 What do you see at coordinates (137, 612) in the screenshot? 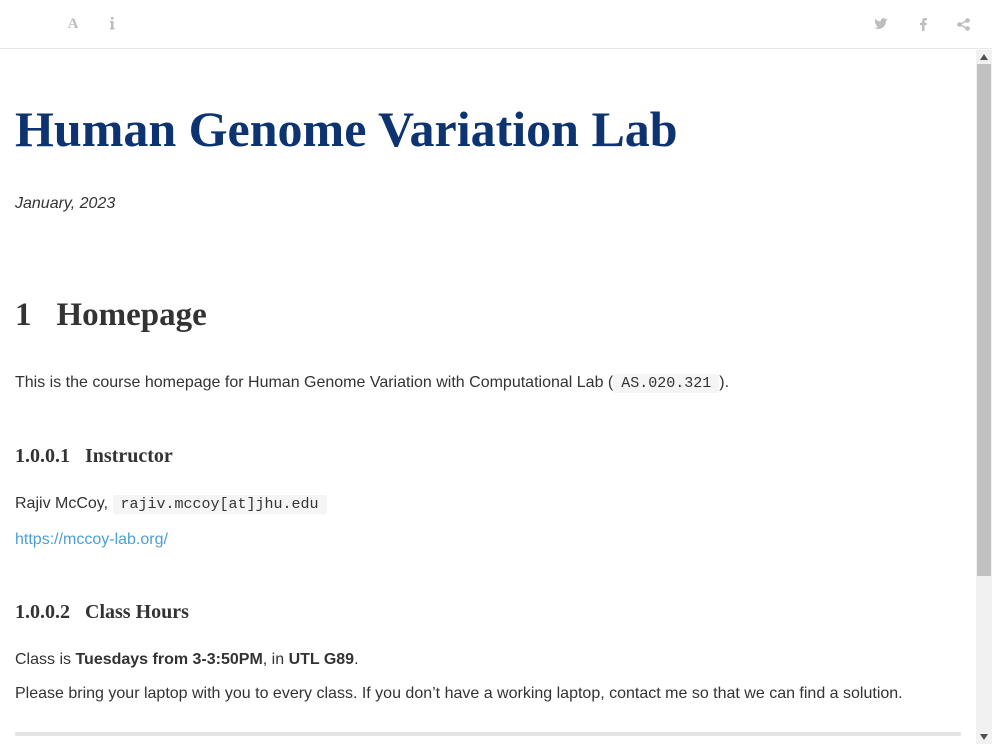
I see `subheading-title: Class Hours` at bounding box center [137, 612].